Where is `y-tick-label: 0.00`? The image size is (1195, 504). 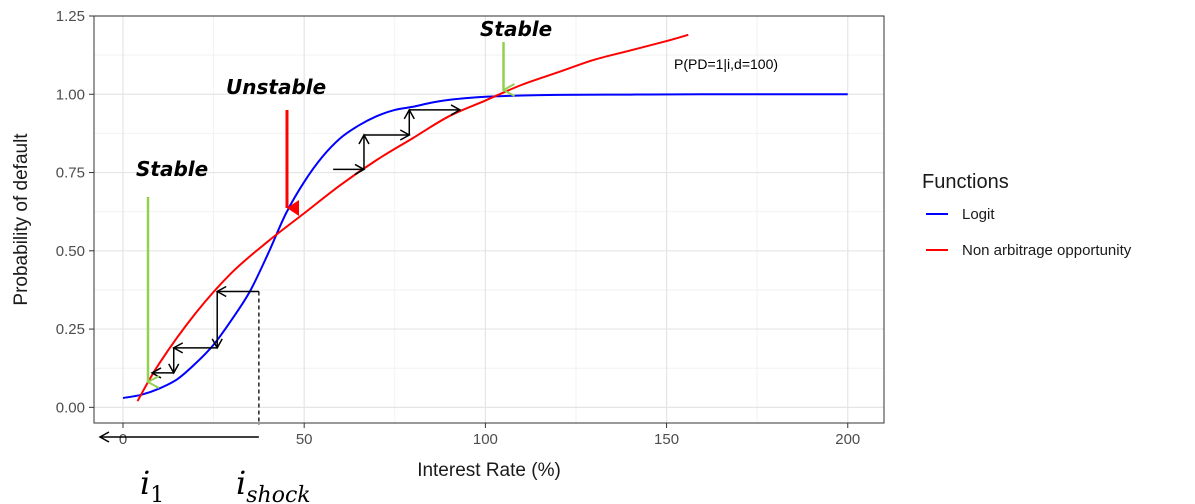 y-tick-label: 0.00 is located at coordinates (70, 407).